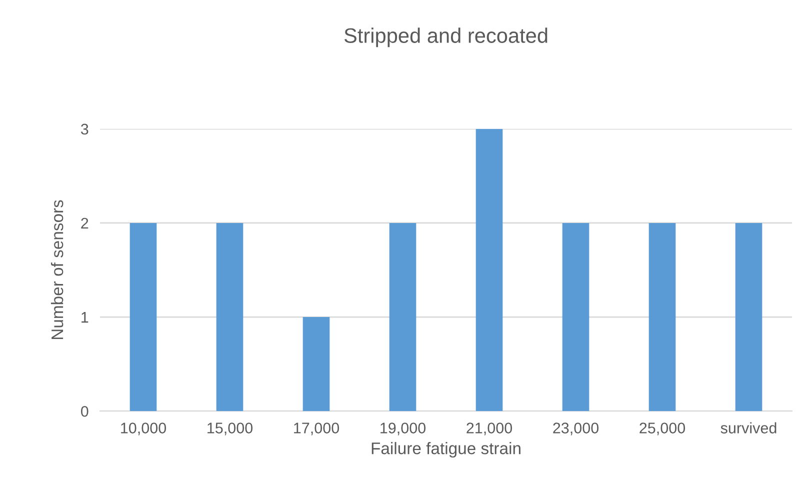 Image resolution: width=800 pixels, height=490 pixels. What do you see at coordinates (446, 450) in the screenshot?
I see `x-axis-title: Failure fatigue strain` at bounding box center [446, 450].